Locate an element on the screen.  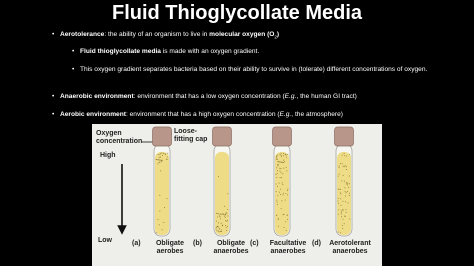
tube-name: Obligate anaerobes is located at coordinates (231, 247).